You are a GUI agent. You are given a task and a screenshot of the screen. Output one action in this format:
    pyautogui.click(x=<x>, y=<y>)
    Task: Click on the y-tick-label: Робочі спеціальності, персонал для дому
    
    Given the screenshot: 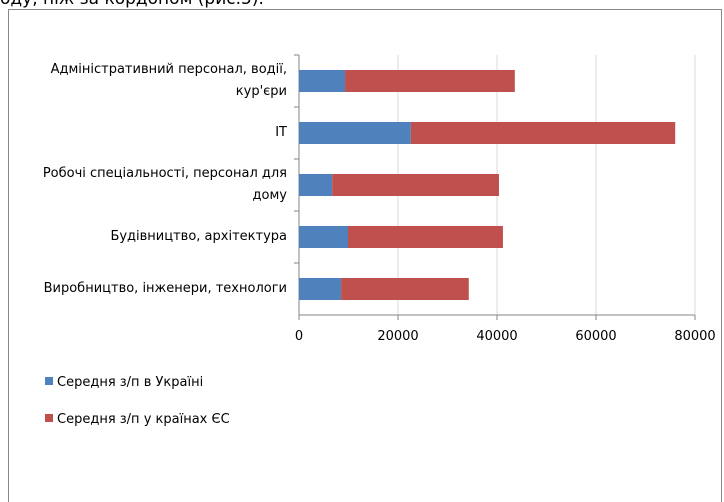 What is the action you would take?
    pyautogui.click(x=164, y=184)
    